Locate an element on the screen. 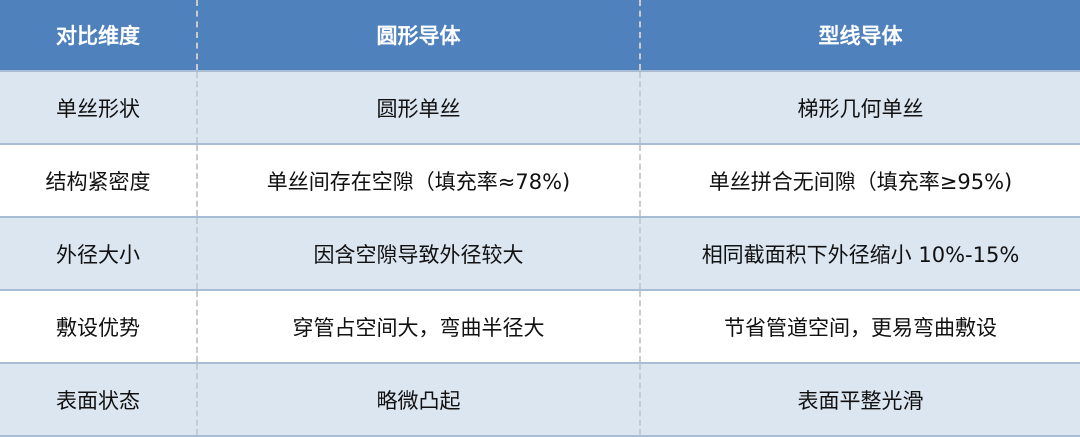 This screenshot has height=437, width=1080. round-cell: 略微凸起 is located at coordinates (418, 399).